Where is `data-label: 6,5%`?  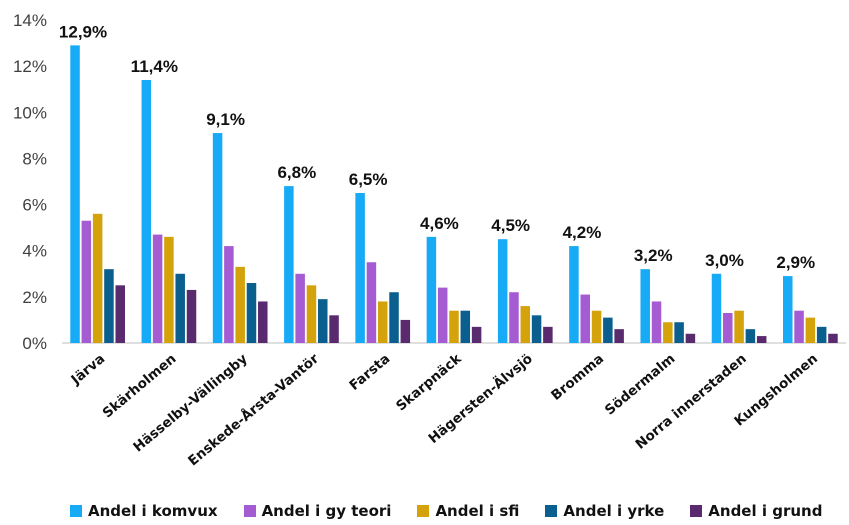 data-label: 6,5% is located at coordinates (368, 179).